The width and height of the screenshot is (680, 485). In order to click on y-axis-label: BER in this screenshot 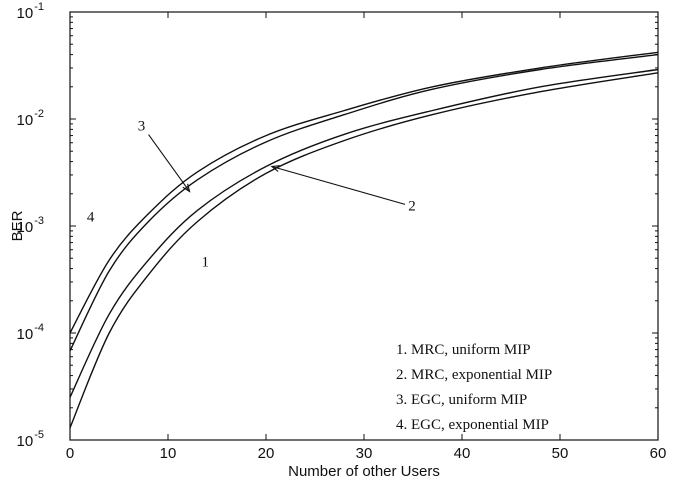, I will do `click(17, 225)`.